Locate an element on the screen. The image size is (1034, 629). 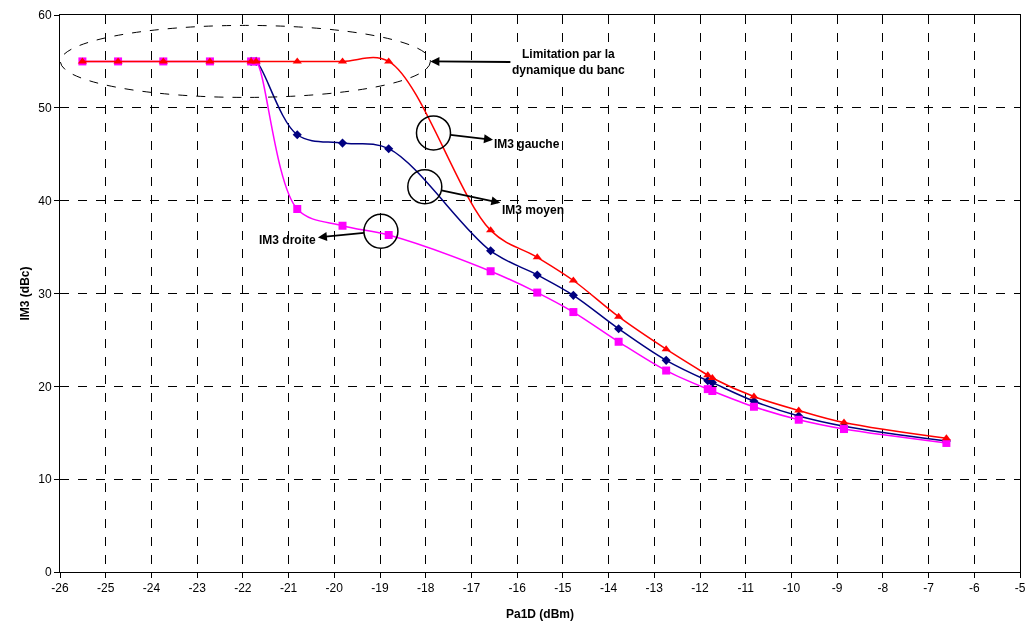
x-tick-label: -17 is located at coordinates (471, 588).